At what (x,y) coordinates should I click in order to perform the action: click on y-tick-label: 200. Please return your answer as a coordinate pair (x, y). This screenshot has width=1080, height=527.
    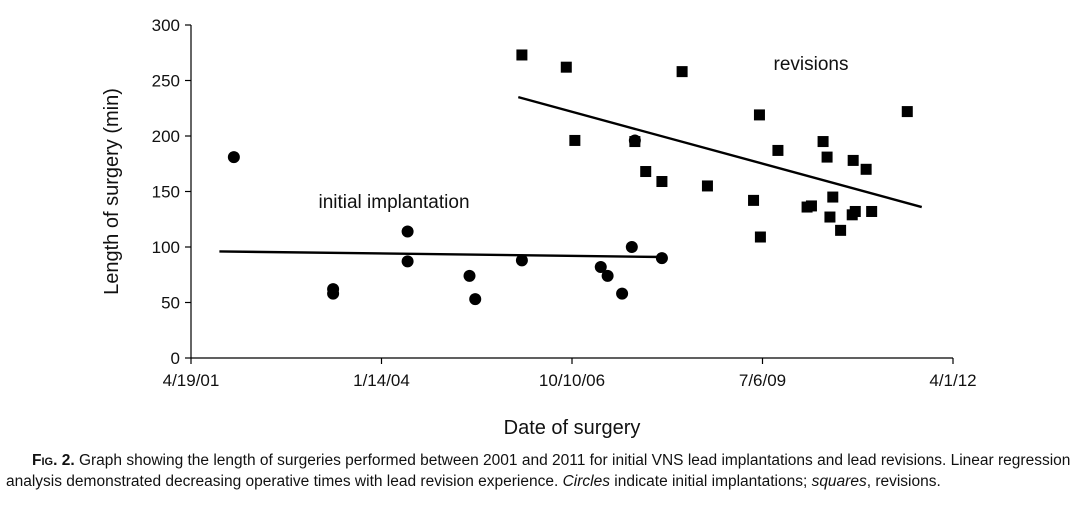
    Looking at the image, I should click on (166, 136).